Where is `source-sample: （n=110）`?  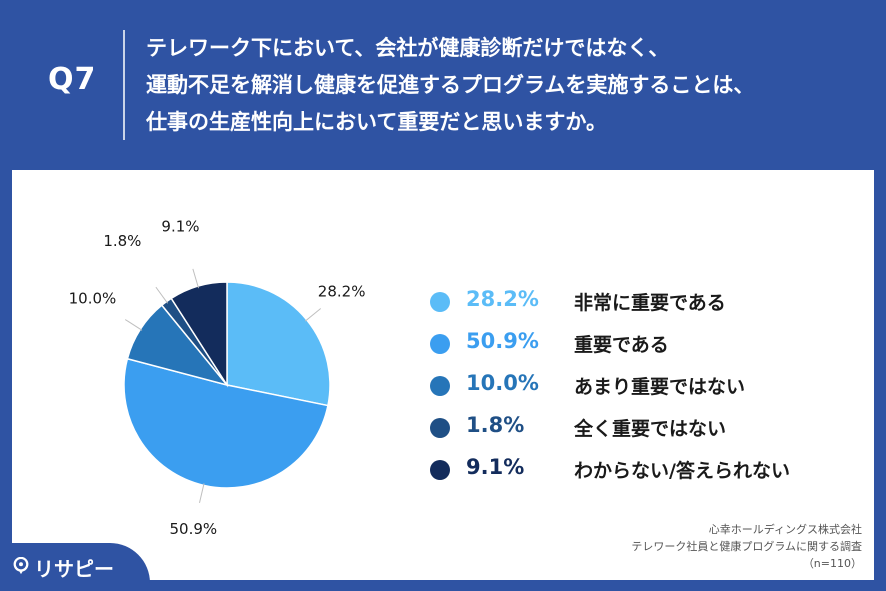
source-sample: （n=110） is located at coordinates (832, 563).